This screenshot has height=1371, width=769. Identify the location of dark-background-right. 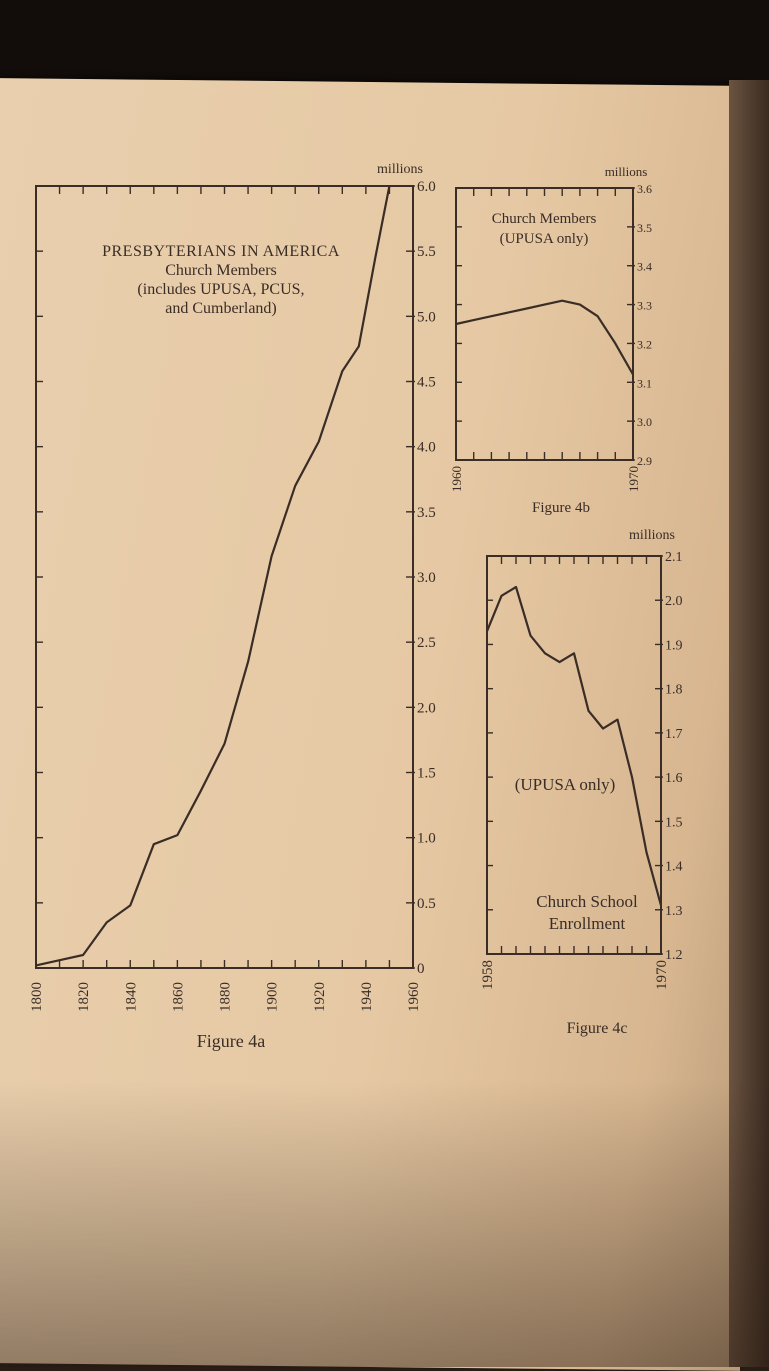
(749, 723).